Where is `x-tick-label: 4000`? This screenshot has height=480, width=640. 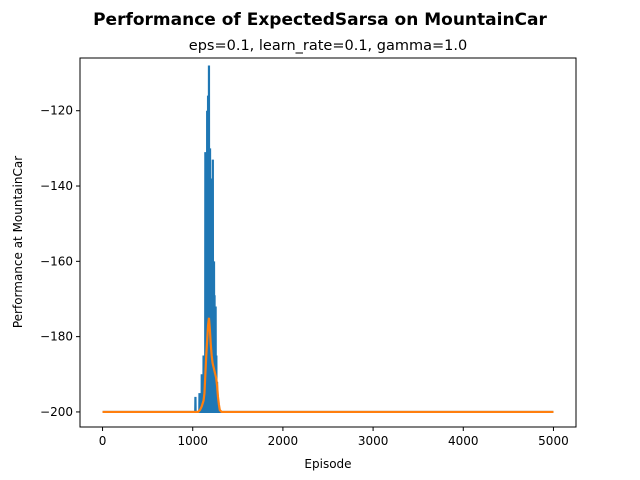
x-tick-label: 4000 is located at coordinates (463, 441).